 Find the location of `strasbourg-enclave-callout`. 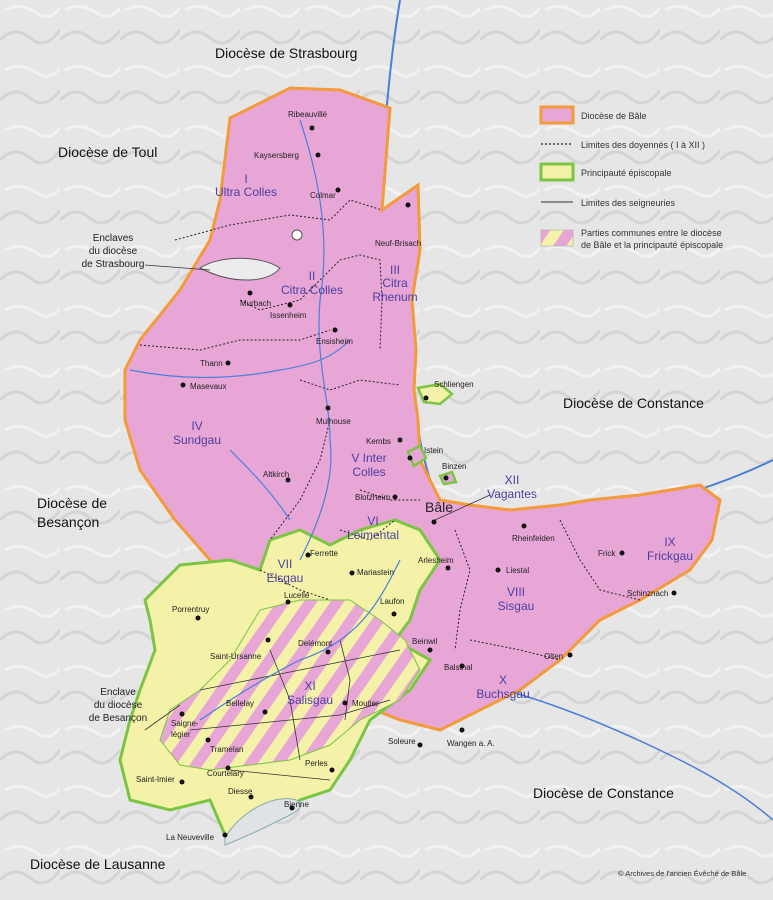

strasbourg-enclave-callout is located at coordinates (177, 267).